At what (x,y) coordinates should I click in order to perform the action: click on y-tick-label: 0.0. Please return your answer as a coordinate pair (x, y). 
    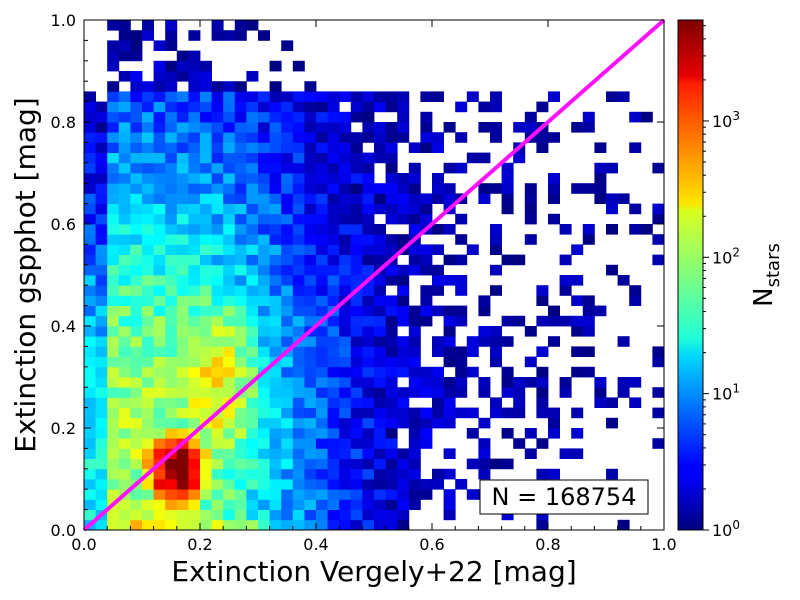
    Looking at the image, I should click on (63, 530).